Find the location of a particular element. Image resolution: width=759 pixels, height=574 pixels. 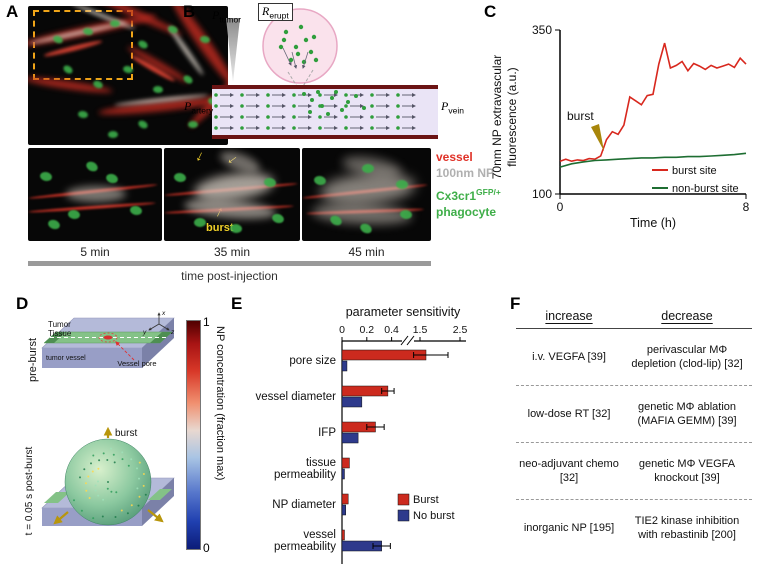

p-artery-label: Partery is located at coordinates (199, 107).